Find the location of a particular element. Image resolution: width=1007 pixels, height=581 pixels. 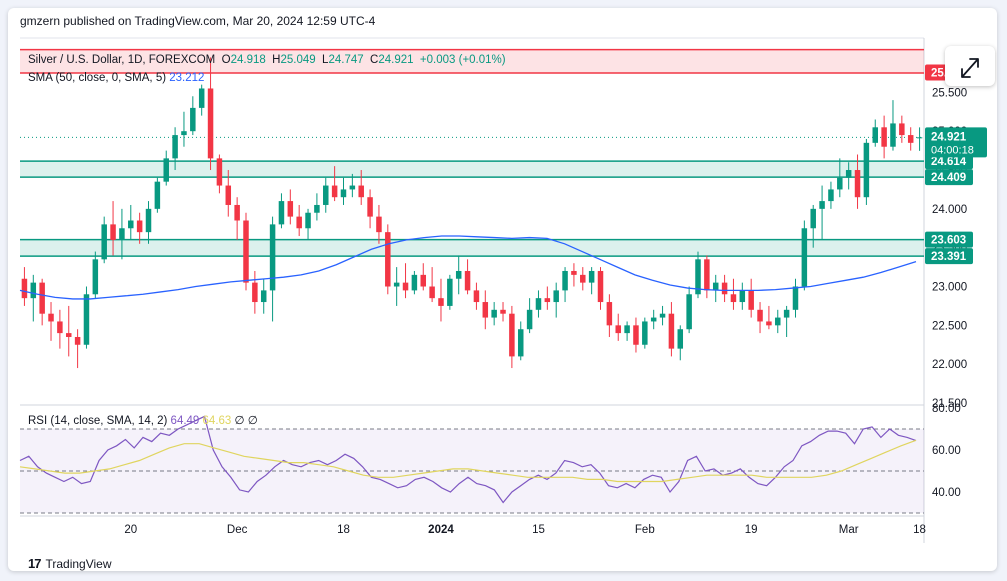

price-tick-label: 25.500 is located at coordinates (949, 93).